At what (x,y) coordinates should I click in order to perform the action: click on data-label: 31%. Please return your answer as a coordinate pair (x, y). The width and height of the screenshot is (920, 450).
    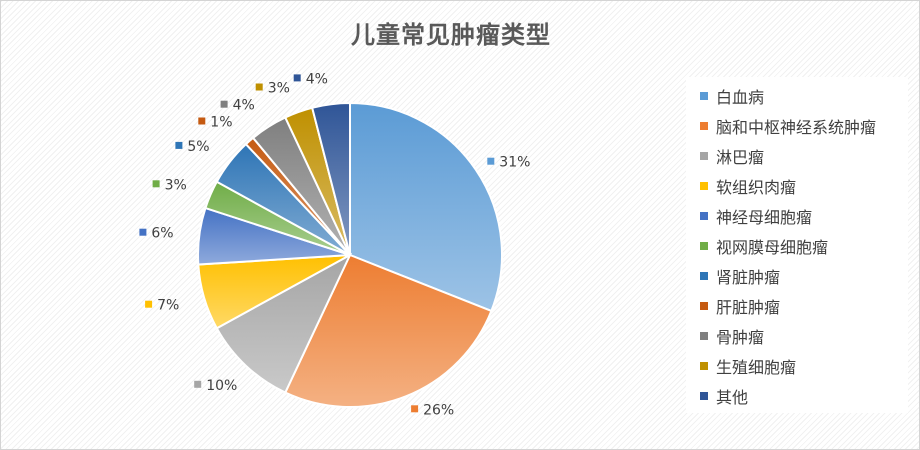
    Looking at the image, I should click on (514, 163).